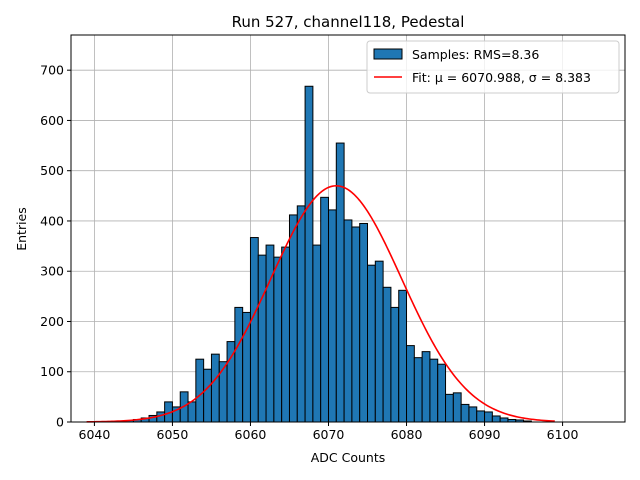  What do you see at coordinates (52, 321) in the screenshot?
I see `y-tick-label: 200` at bounding box center [52, 321].